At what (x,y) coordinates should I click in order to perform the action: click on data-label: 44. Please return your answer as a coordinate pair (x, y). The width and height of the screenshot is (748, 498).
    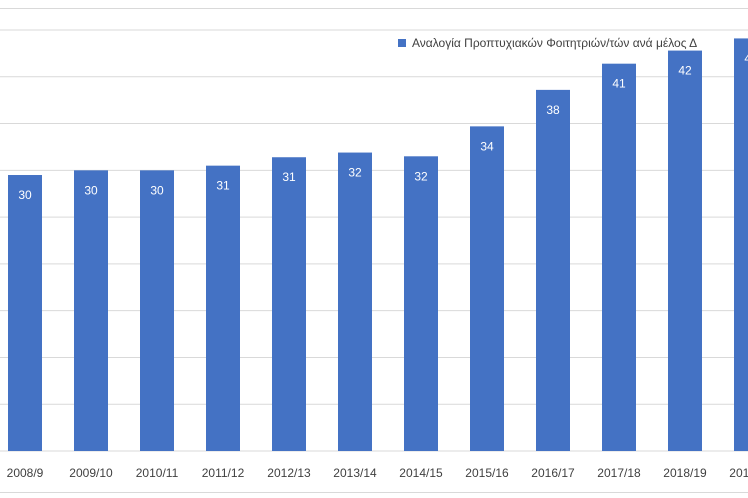
    Looking at the image, I should click on (746, 58).